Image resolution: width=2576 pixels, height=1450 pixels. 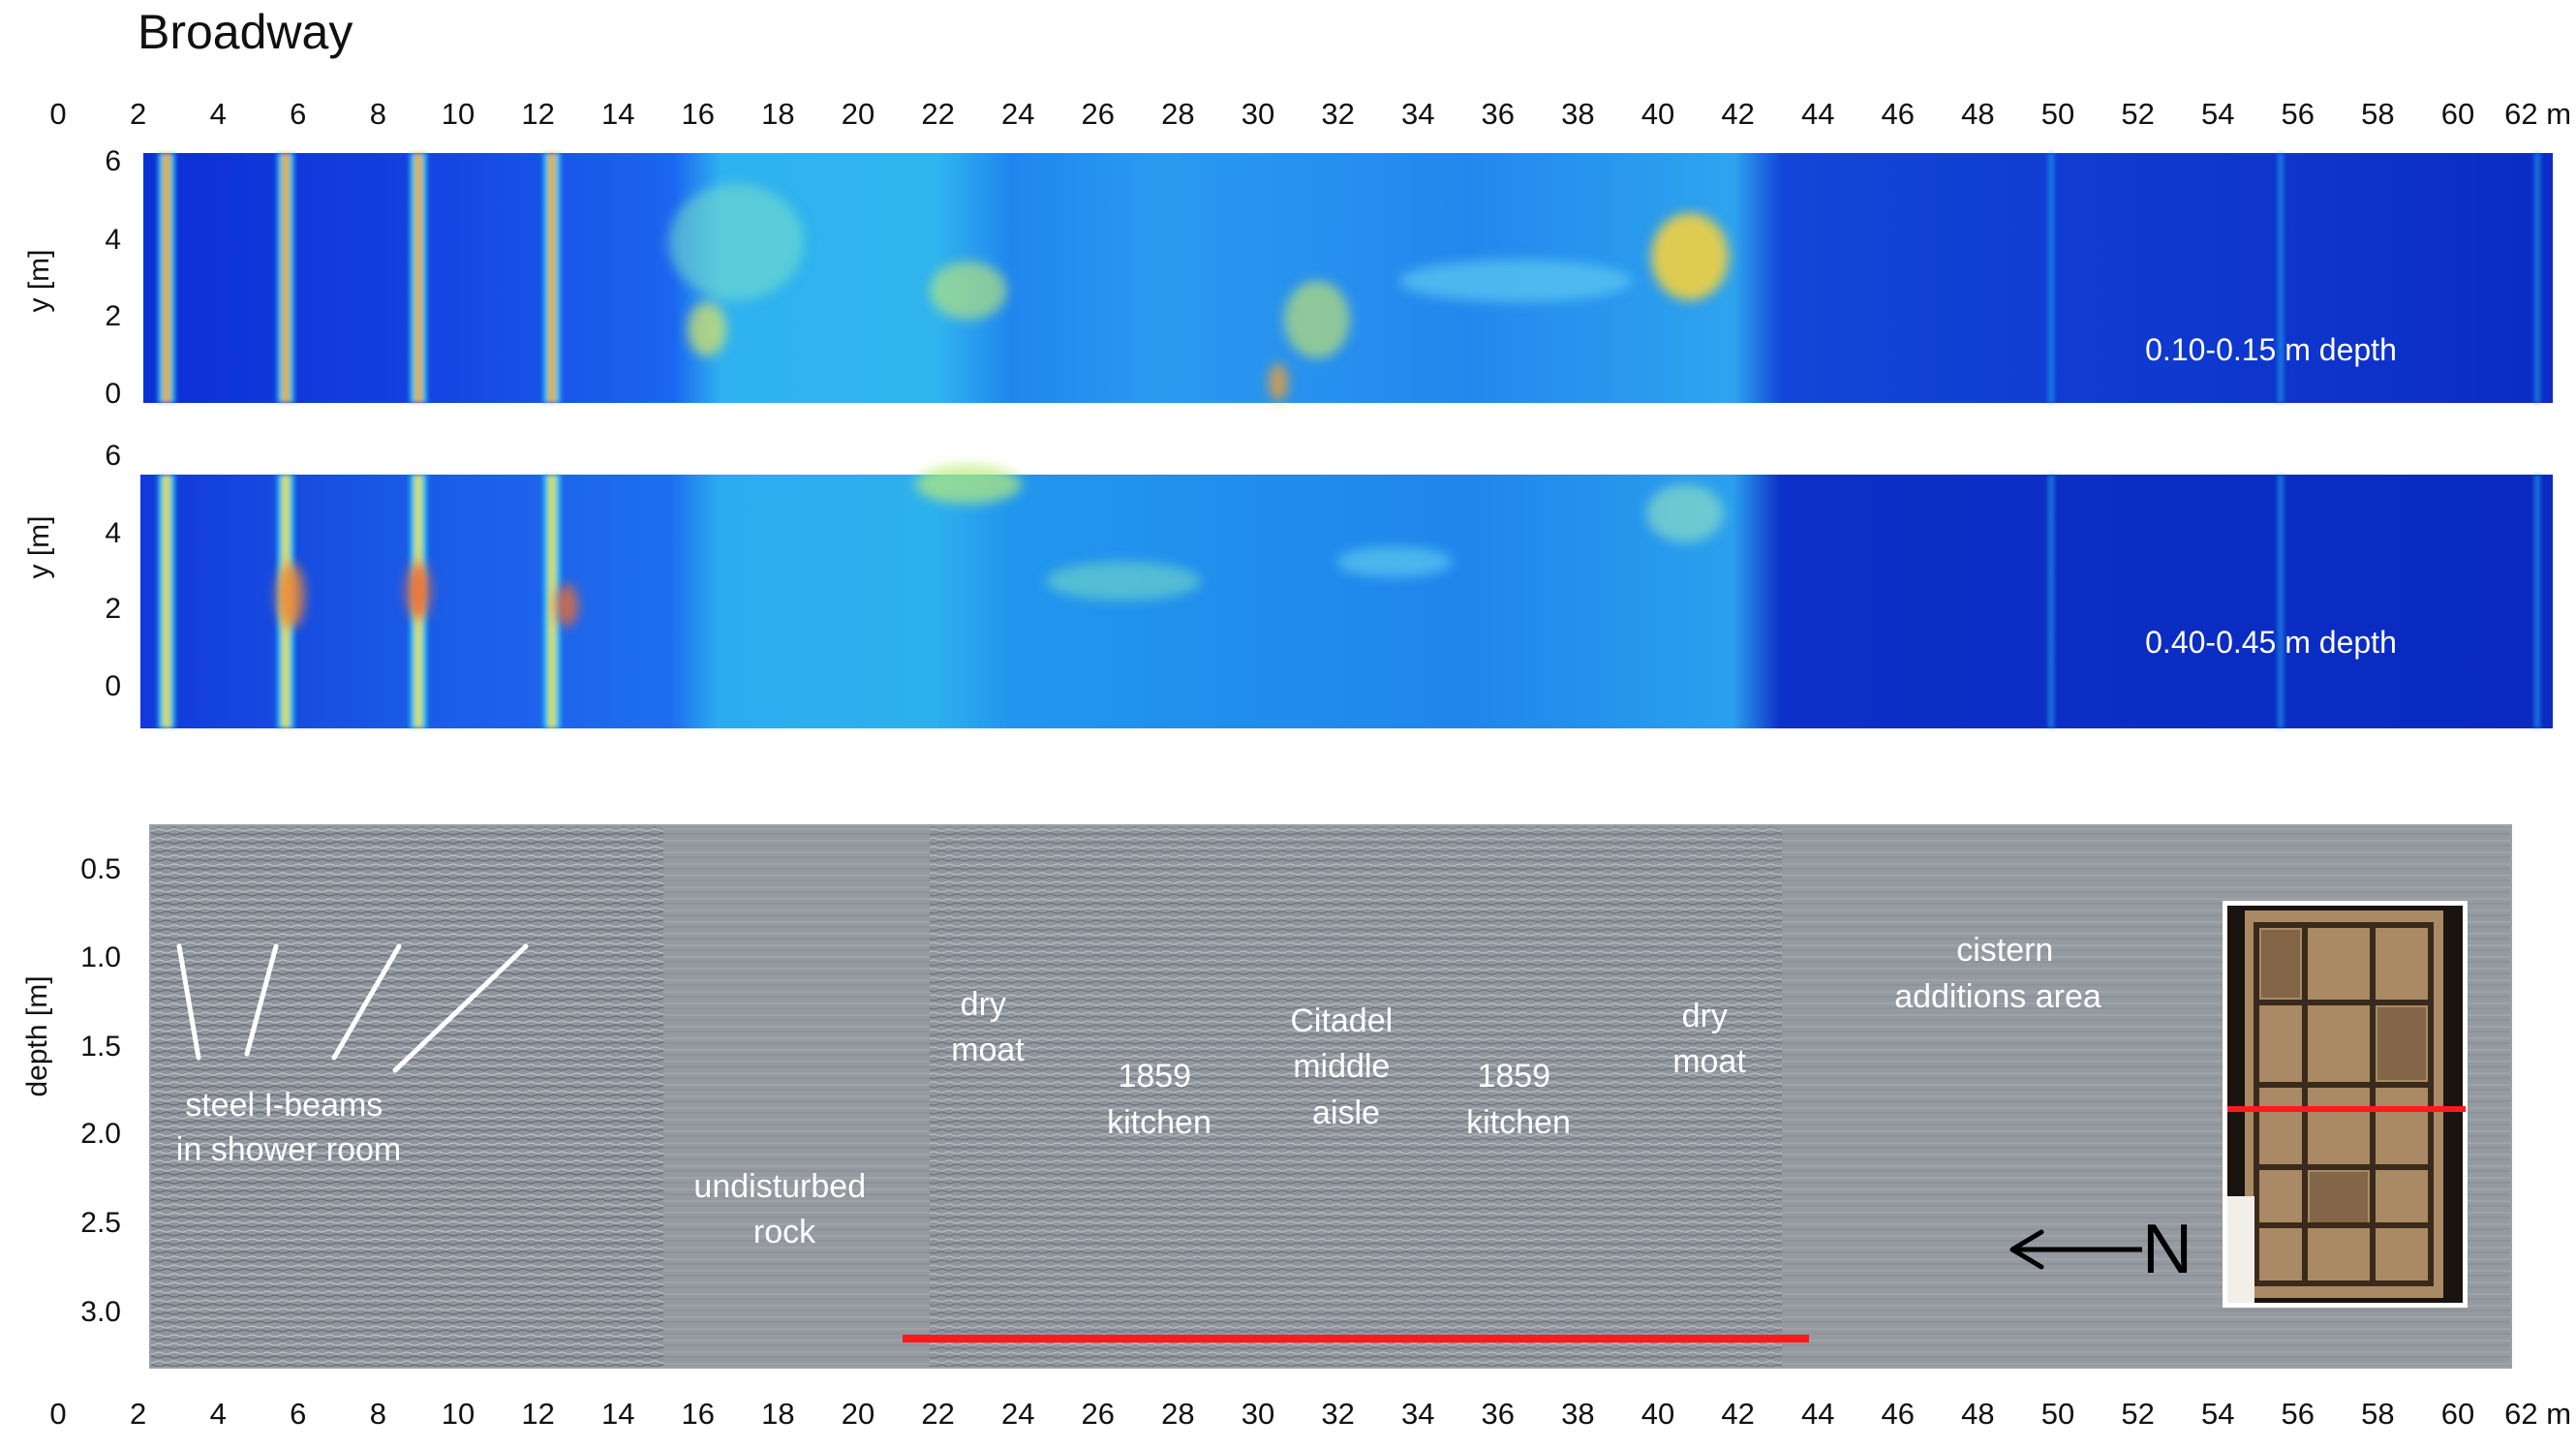 What do you see at coordinates (113, 161) in the screenshot?
I see `top-ytick: 6` at bounding box center [113, 161].